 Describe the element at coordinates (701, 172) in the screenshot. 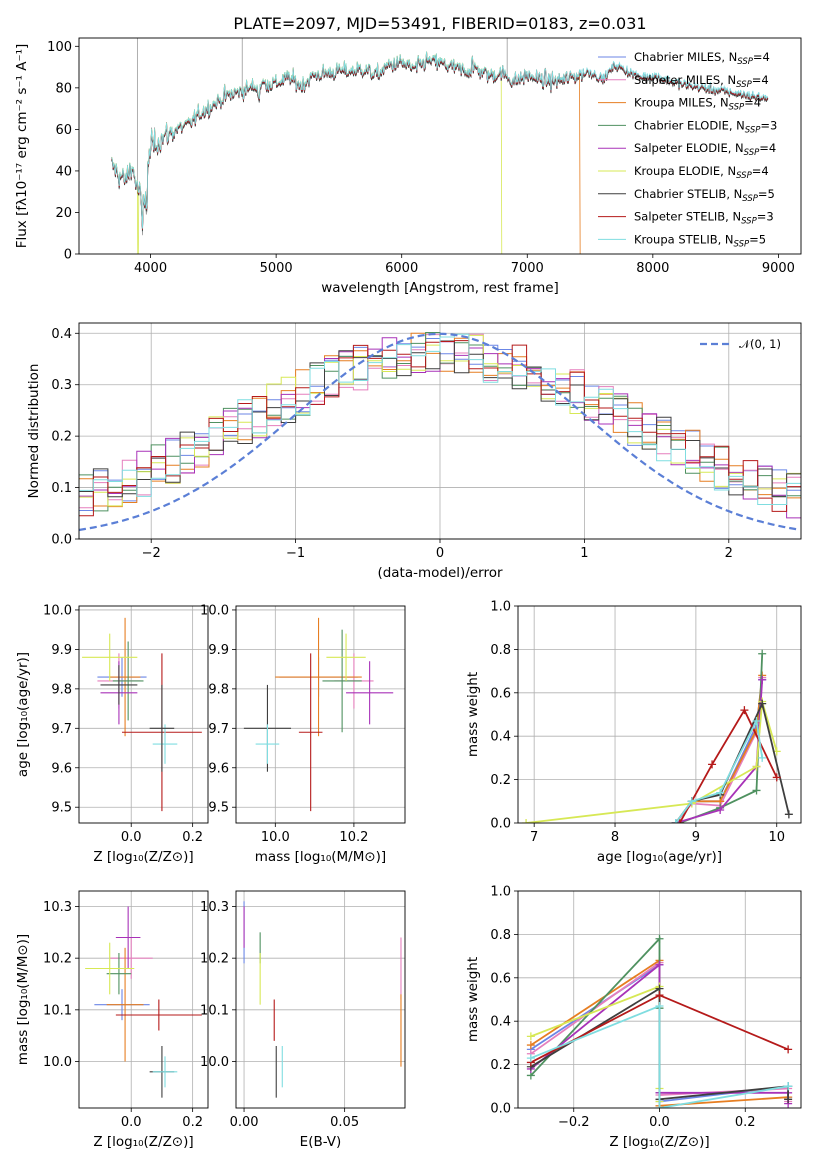

I see `legend-label: Kroupa ELODIE, NSSP=4` at that location.